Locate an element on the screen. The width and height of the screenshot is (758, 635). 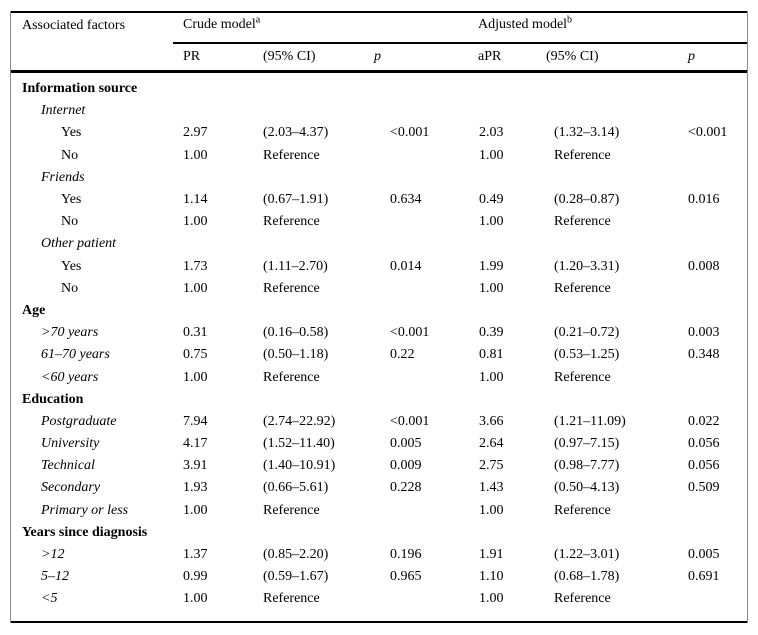
column-header-associated-factors: Associated factors is located at coordinates (73, 26).